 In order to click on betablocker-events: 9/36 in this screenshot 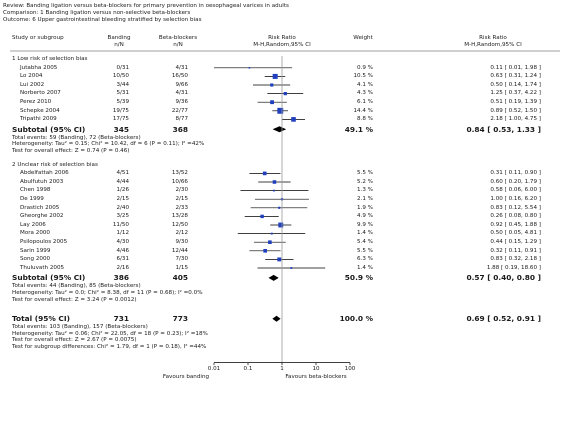, I will do `click(181, 102)`.